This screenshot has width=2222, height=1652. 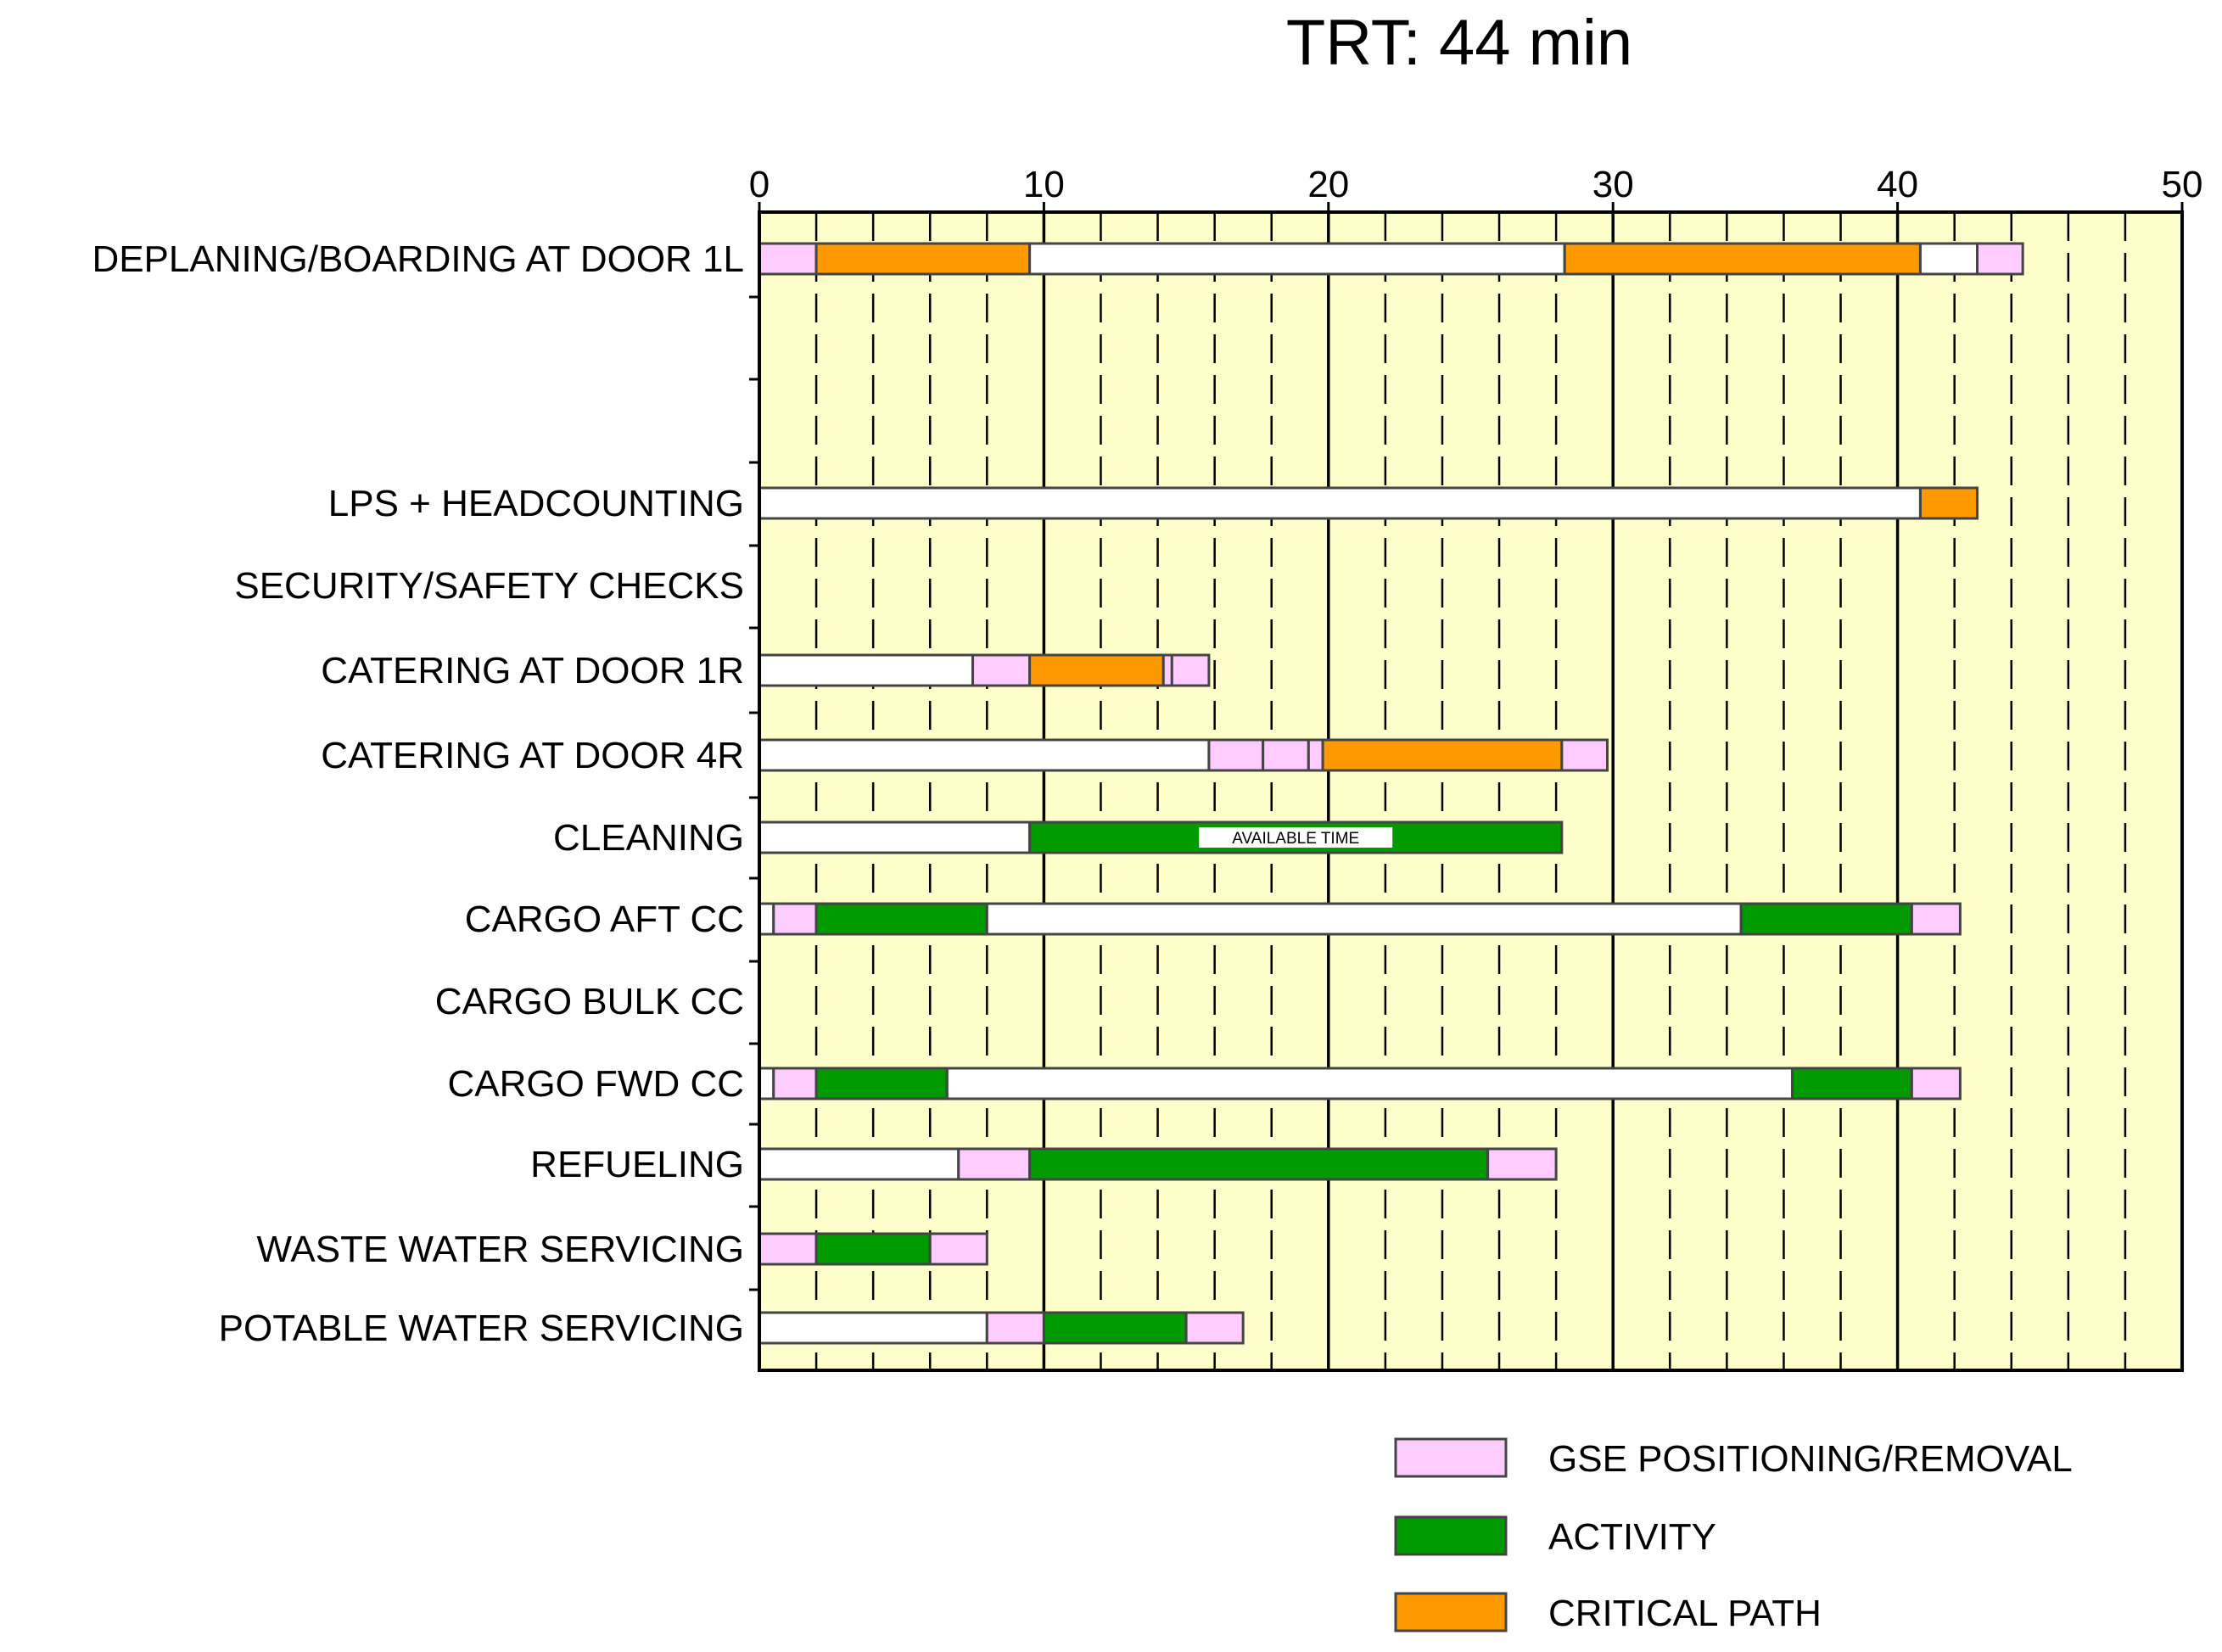 What do you see at coordinates (1451, 1536) in the screenshot?
I see `legend-swatch-activity` at bounding box center [1451, 1536].